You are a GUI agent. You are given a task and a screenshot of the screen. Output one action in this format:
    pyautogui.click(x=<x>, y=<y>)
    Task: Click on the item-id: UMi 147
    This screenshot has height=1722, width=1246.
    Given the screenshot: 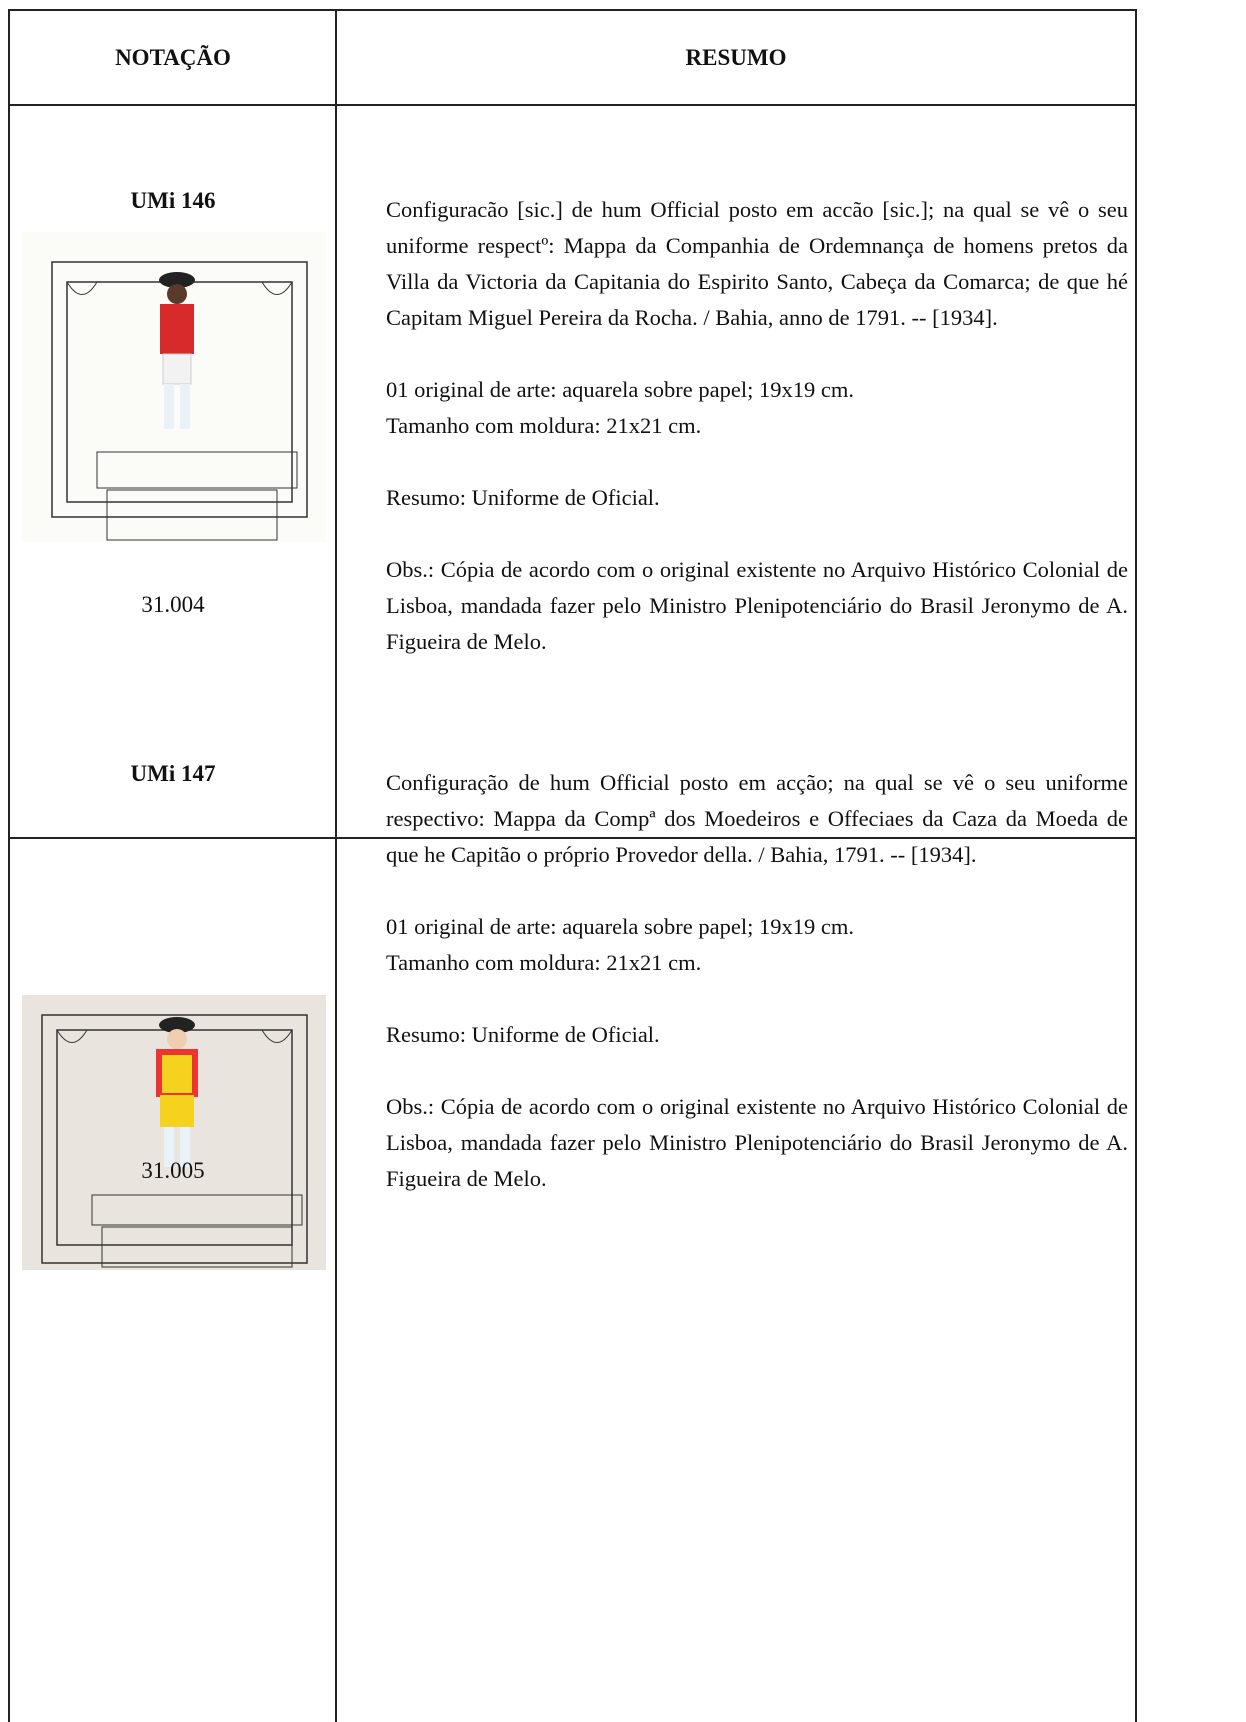 What is the action you would take?
    pyautogui.click(x=173, y=773)
    